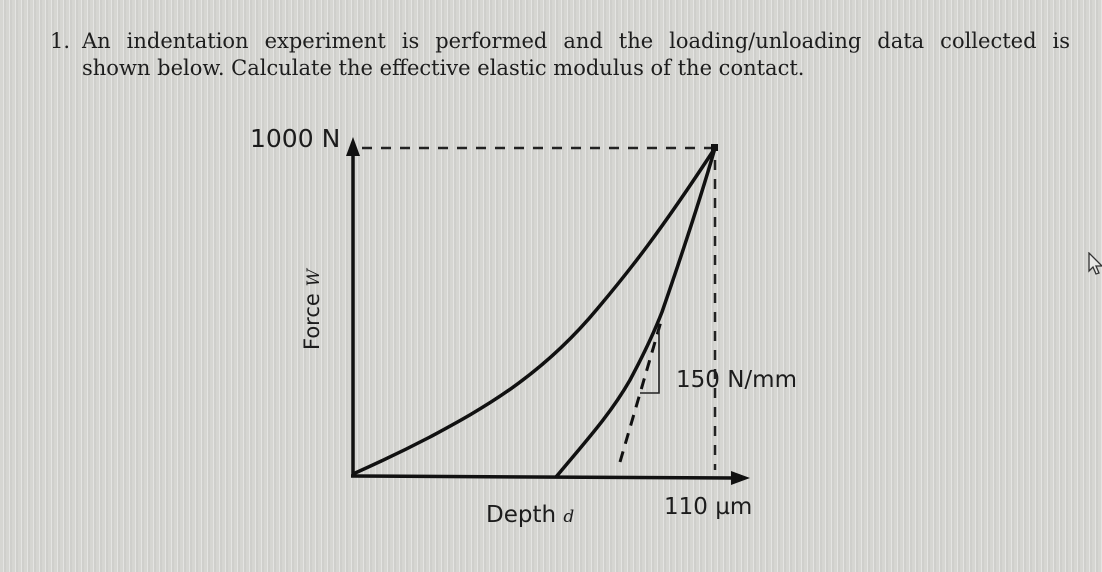 The width and height of the screenshot is (1102, 572). What do you see at coordinates (312, 321) in the screenshot?
I see `y-axis-label-text: Force` at bounding box center [312, 321].